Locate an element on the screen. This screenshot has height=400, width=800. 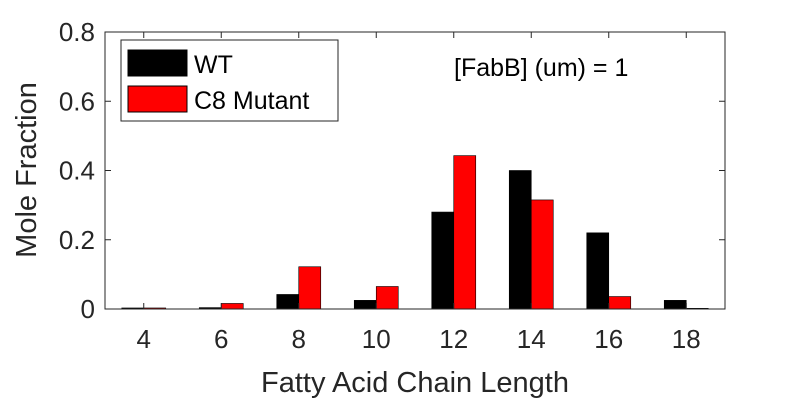
y-tick-label: 0.4 is located at coordinates (77, 171).